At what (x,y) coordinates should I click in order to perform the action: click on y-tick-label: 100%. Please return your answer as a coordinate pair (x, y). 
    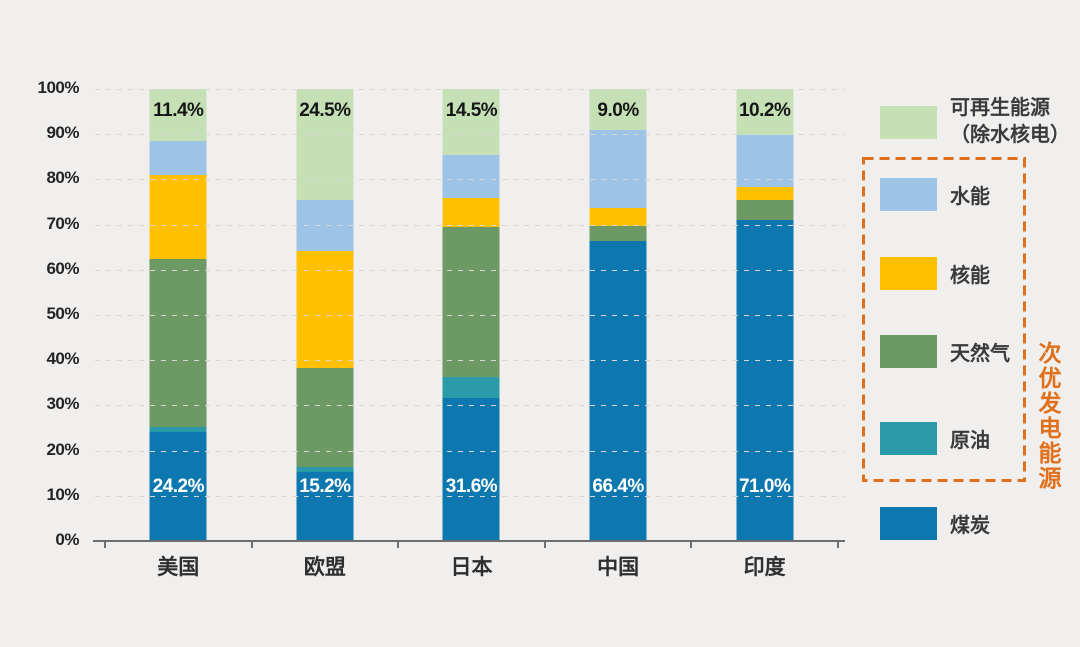
    Looking at the image, I should click on (58, 87).